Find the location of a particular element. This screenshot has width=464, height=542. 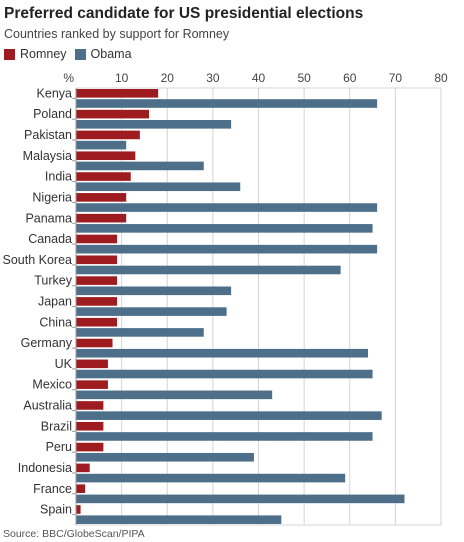

category-label-south-korea: South Korea is located at coordinates (38, 260).